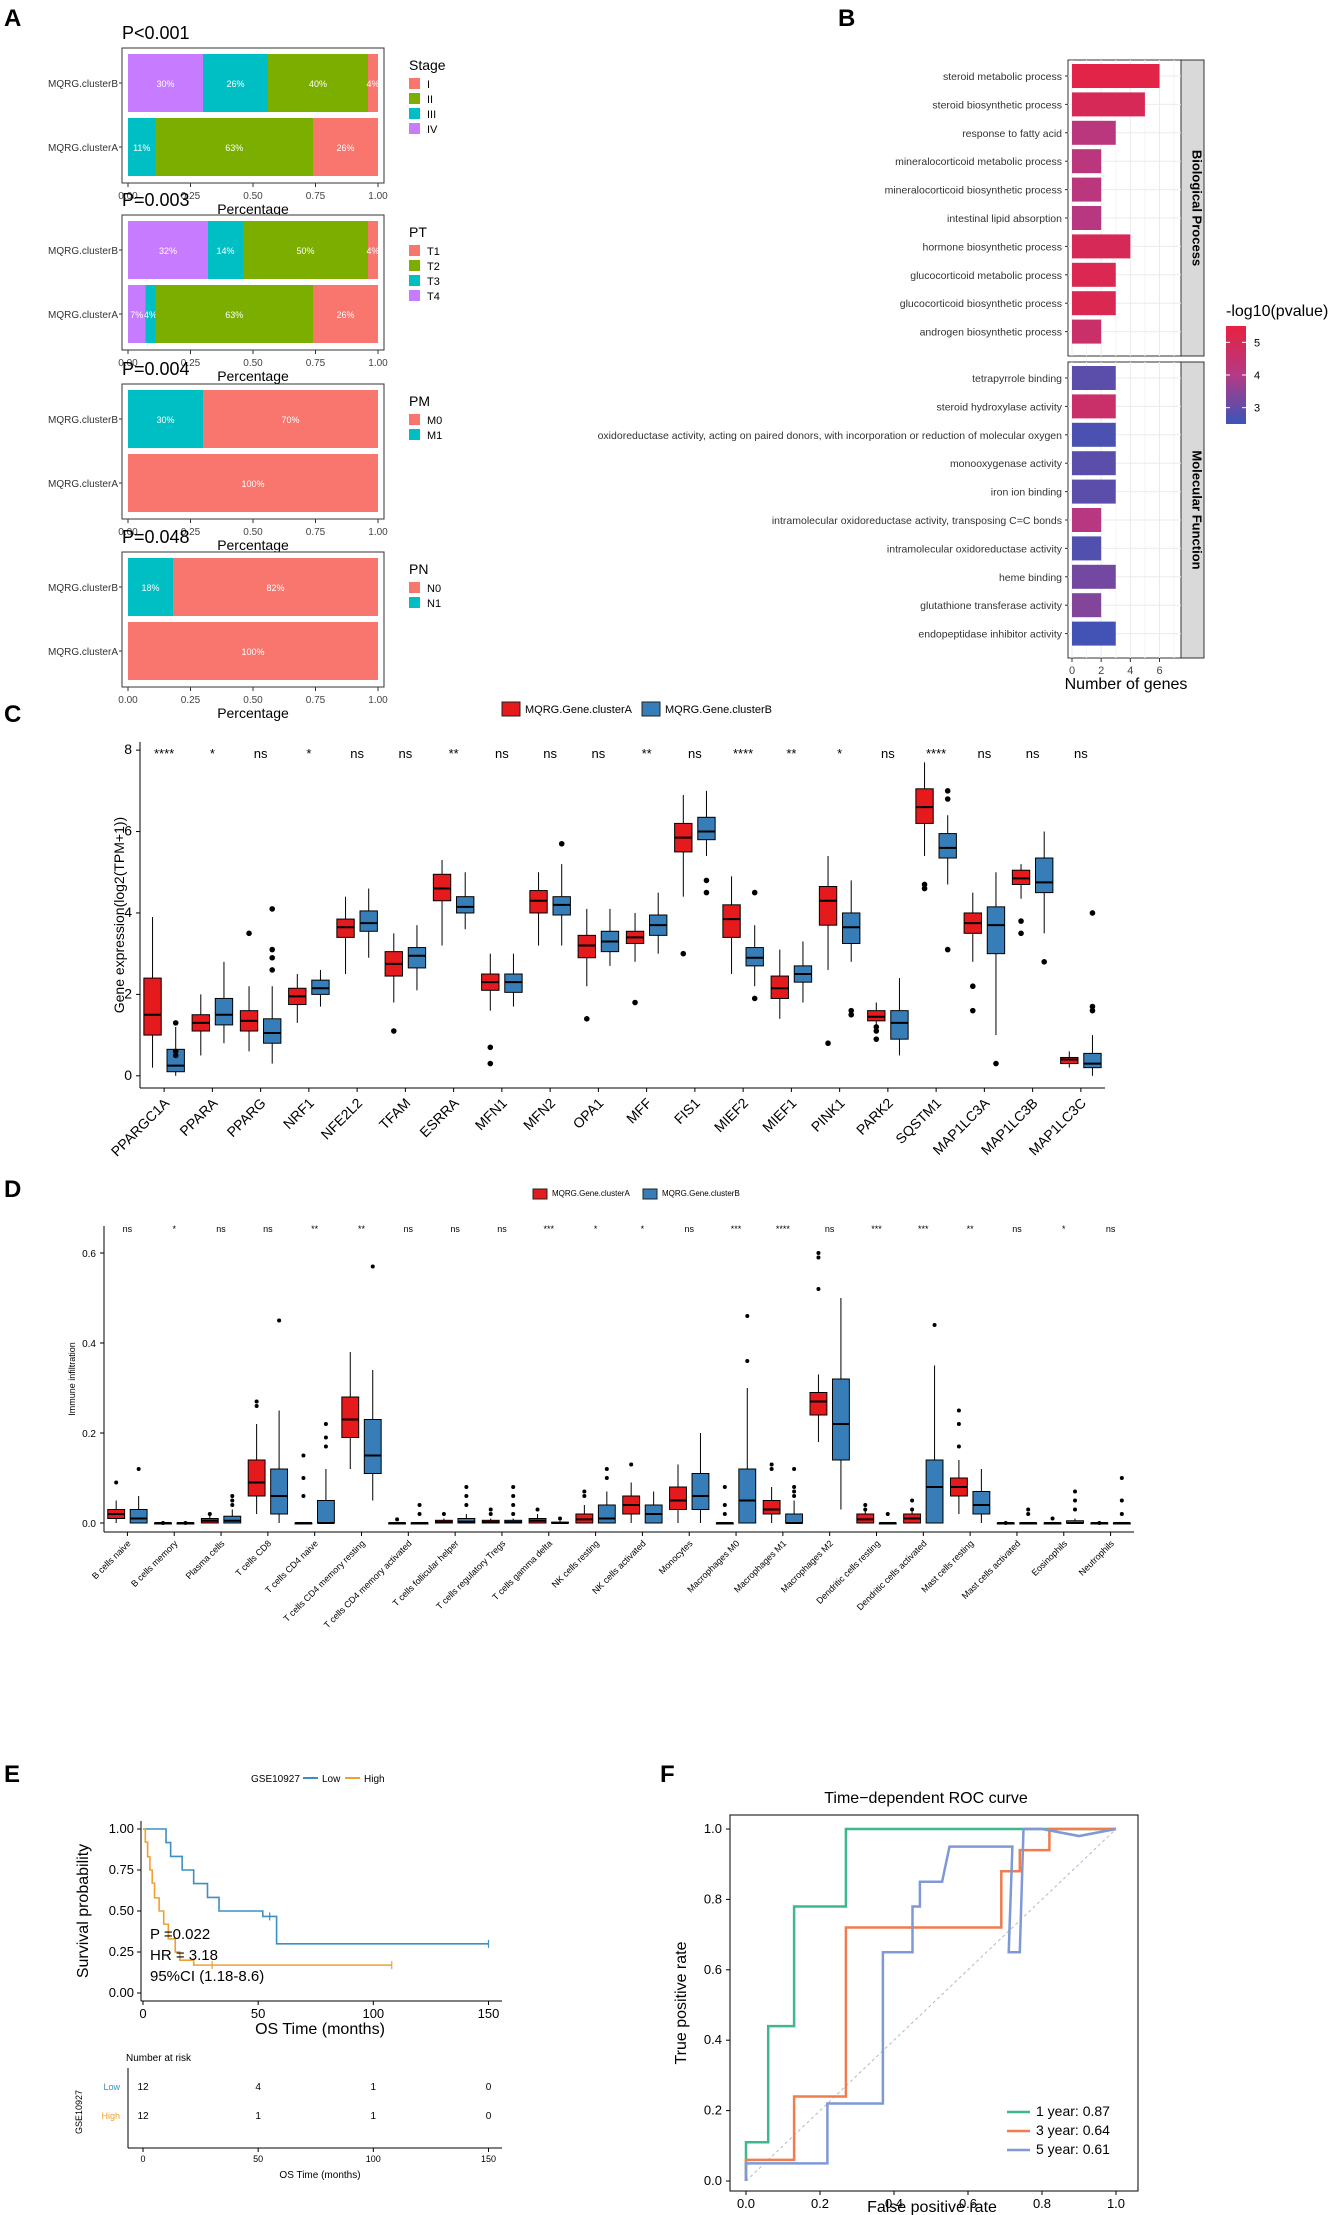 This screenshot has width=1339, height=2215. I want to click on significance-label: *, so click(174, 1229).